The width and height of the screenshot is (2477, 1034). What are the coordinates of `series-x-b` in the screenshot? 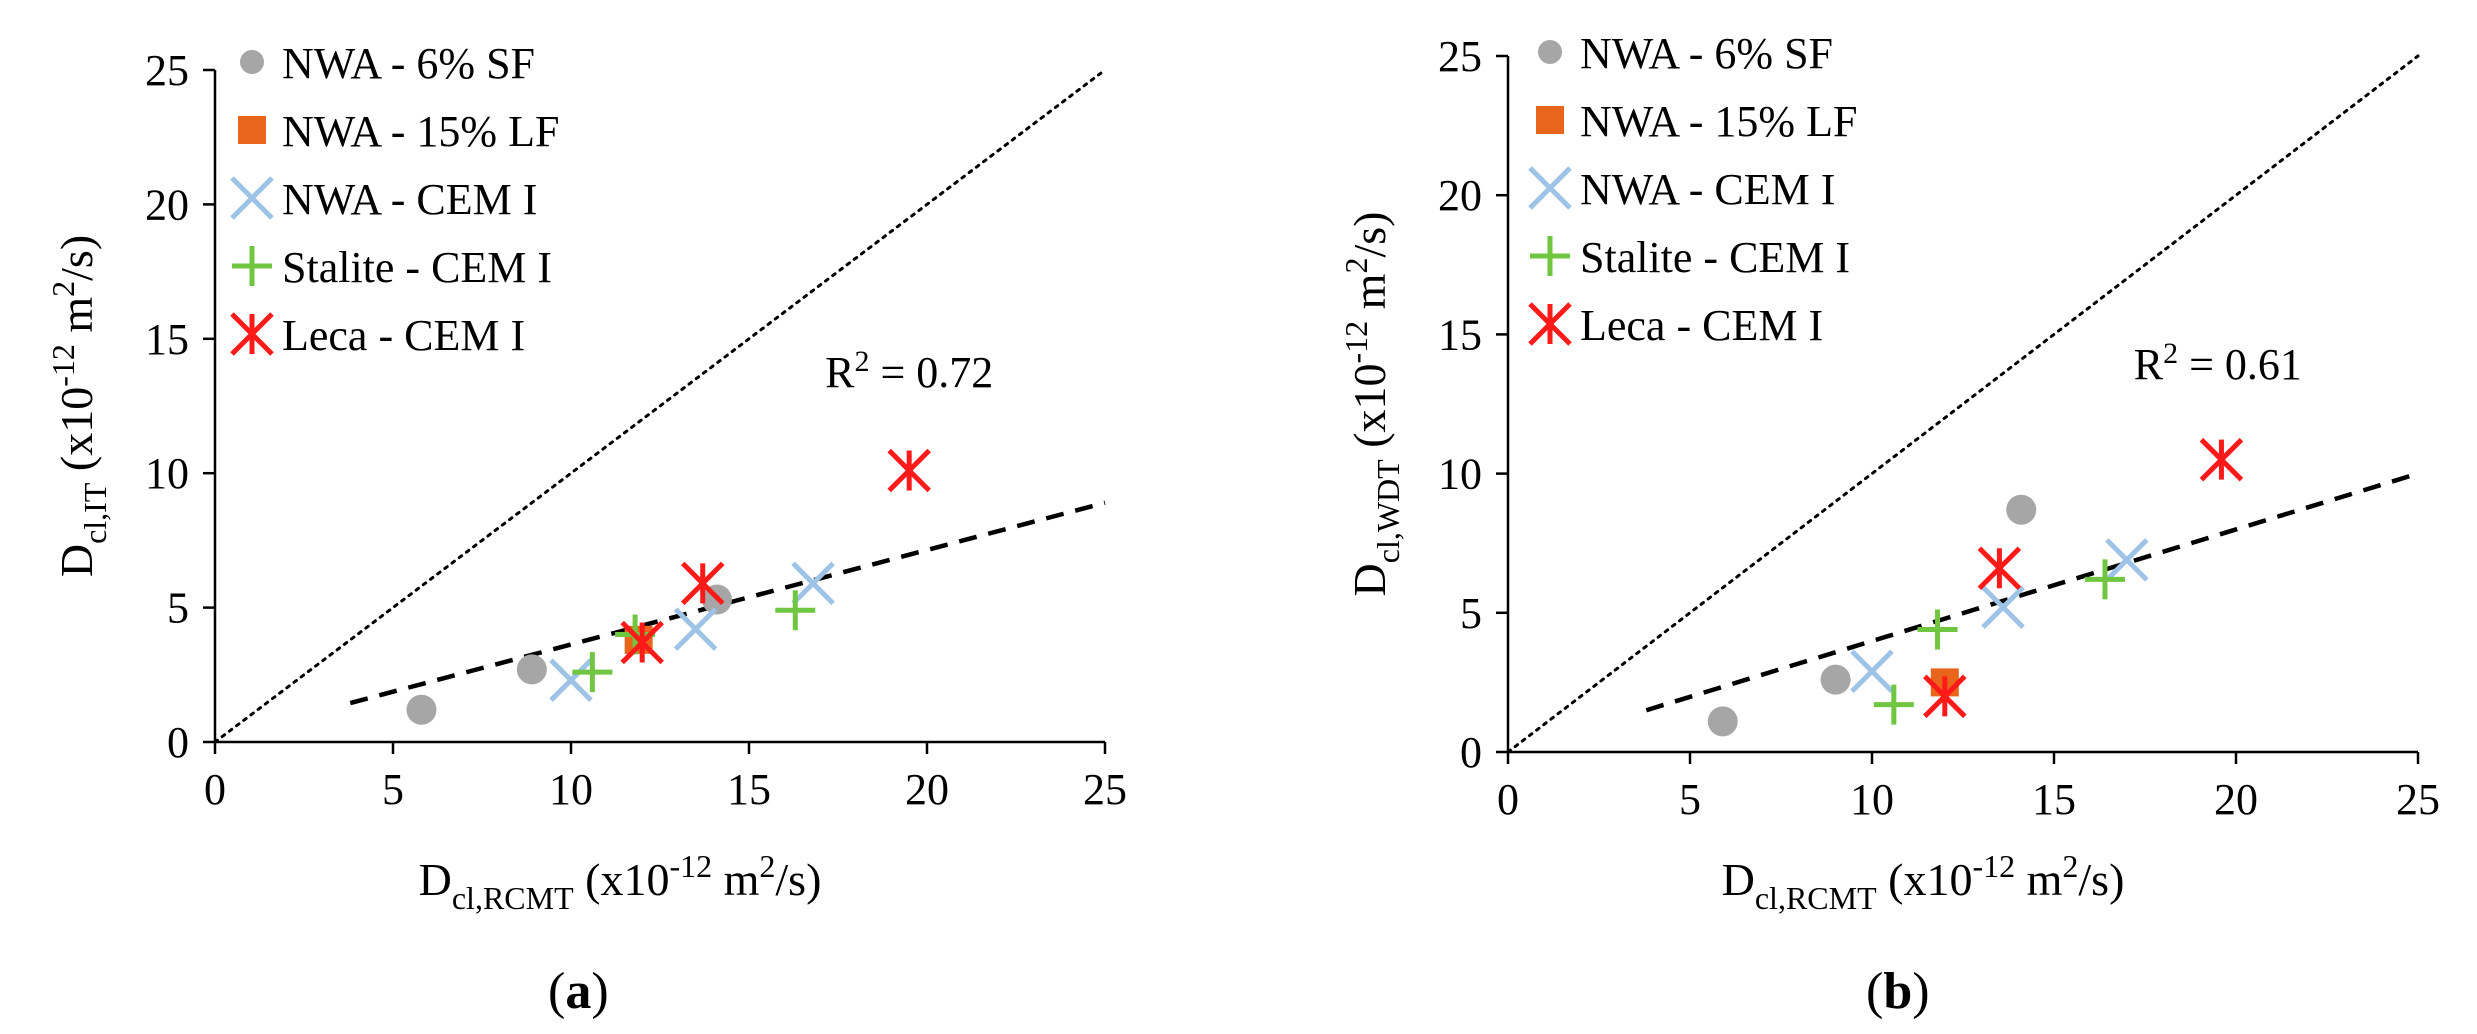 It's located at (1999, 616).